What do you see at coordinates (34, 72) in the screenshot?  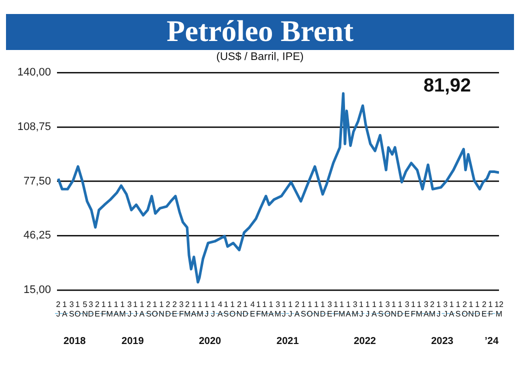 I see `y-tick-label: 140,00` at bounding box center [34, 72].